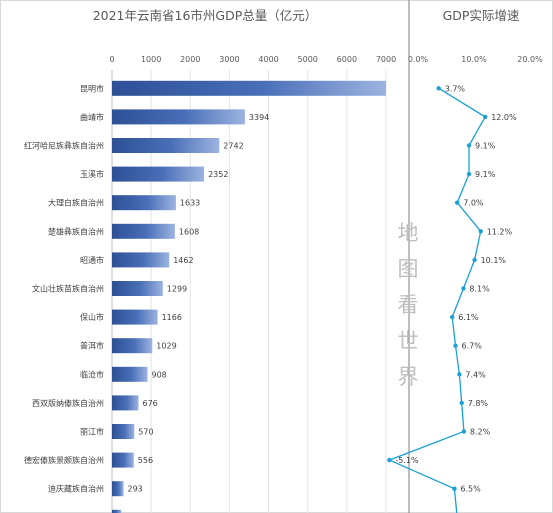 The height and width of the screenshot is (513, 553). I want to click on bar-value-label: 676, so click(150, 403).